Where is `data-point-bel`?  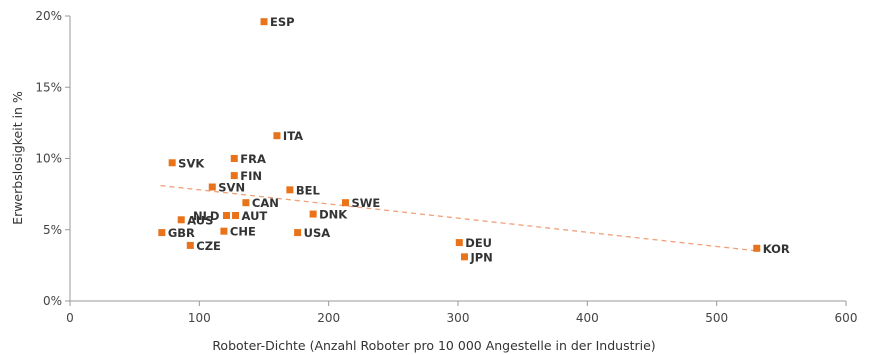 data-point-bel is located at coordinates (290, 190).